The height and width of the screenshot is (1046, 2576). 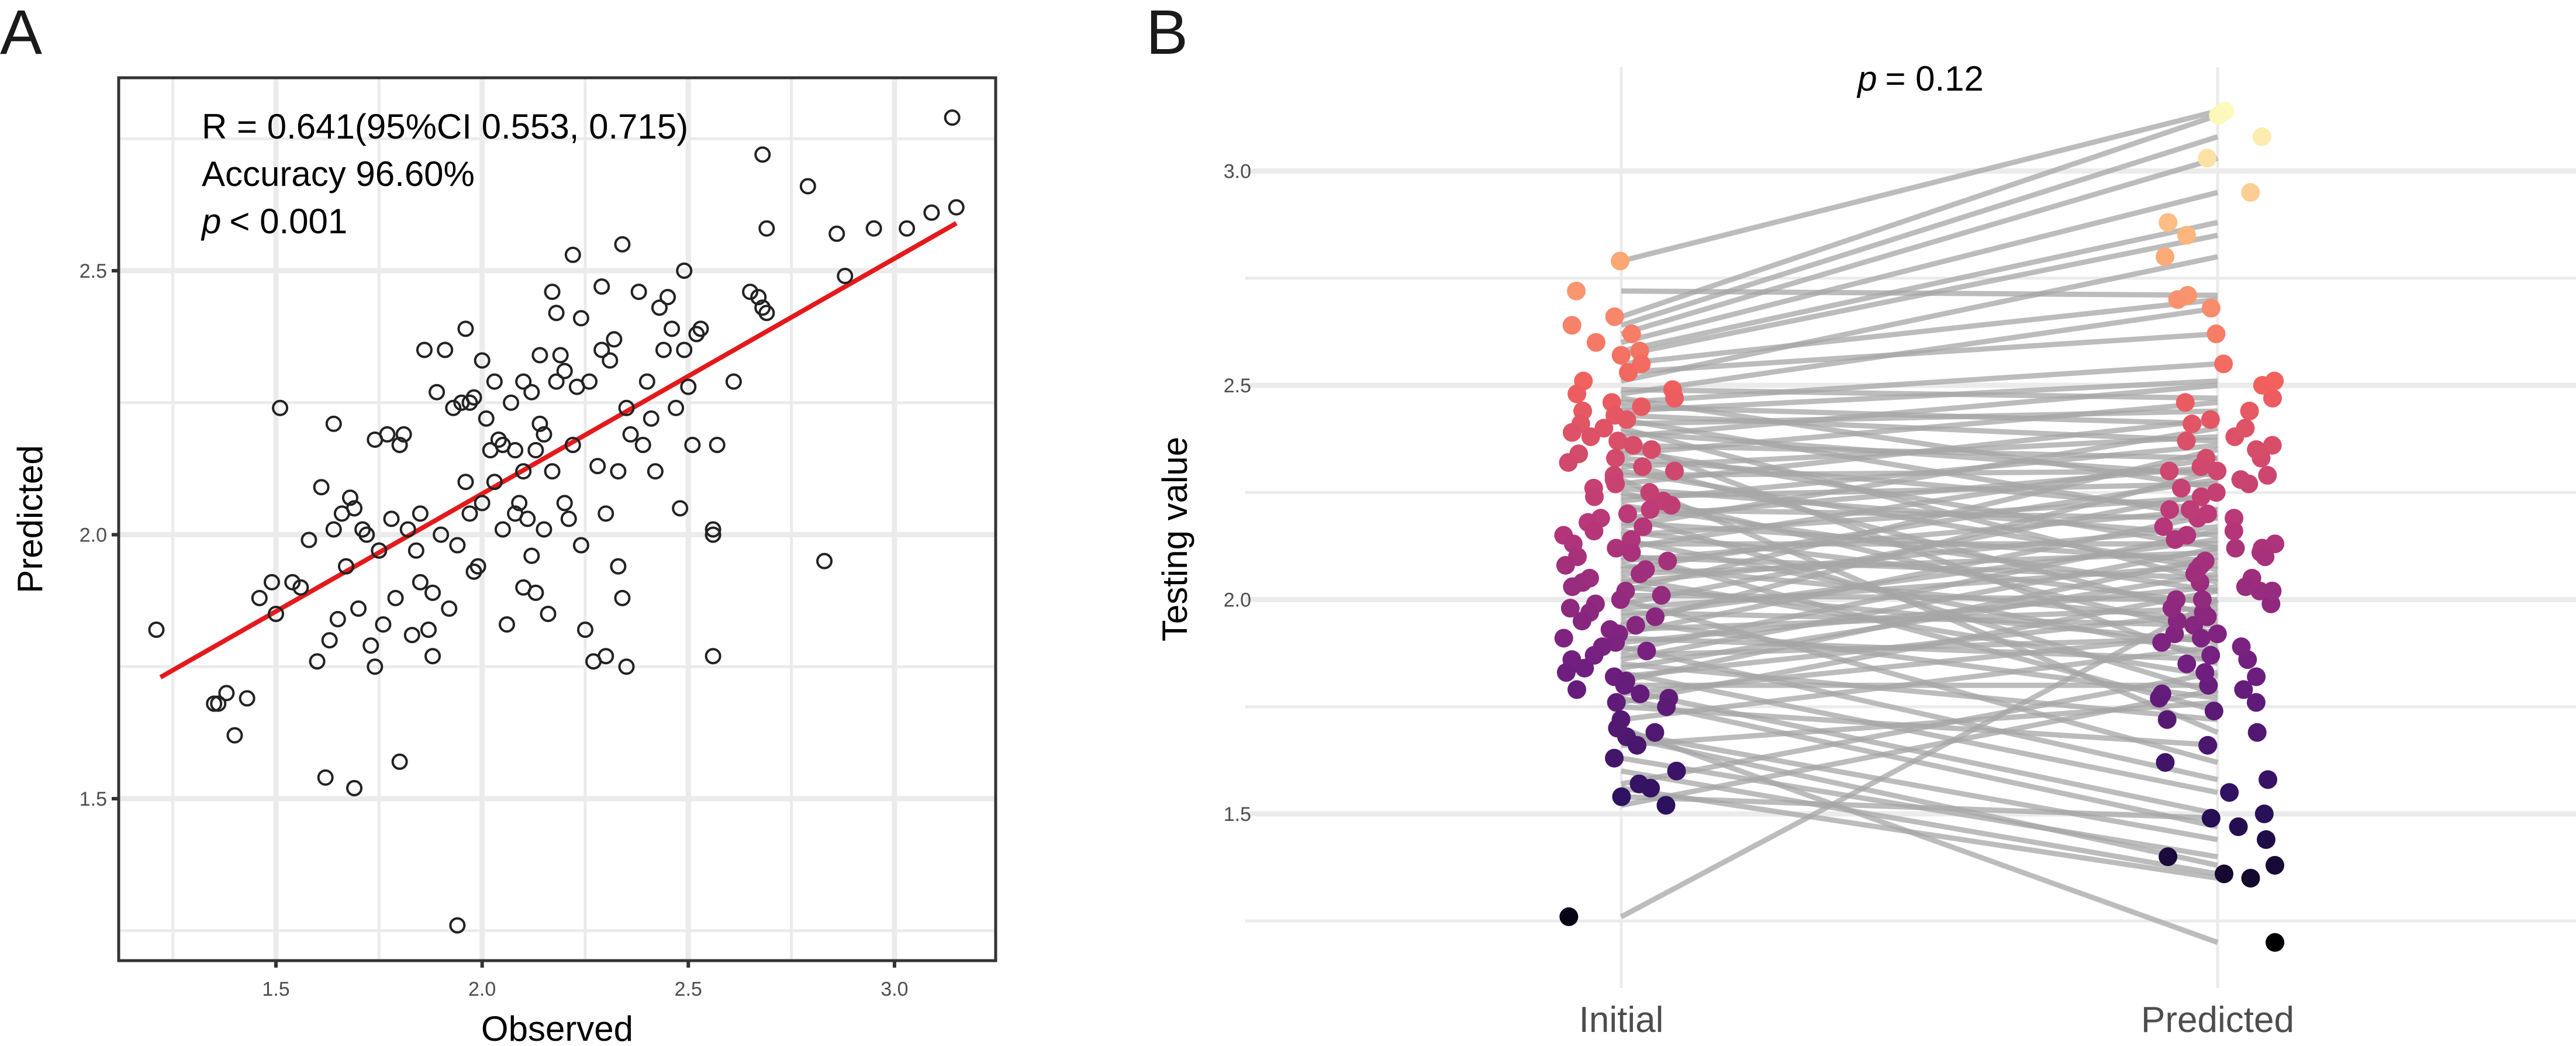 I want to click on p-value-text: = 0.12, so click(x=1935, y=78).